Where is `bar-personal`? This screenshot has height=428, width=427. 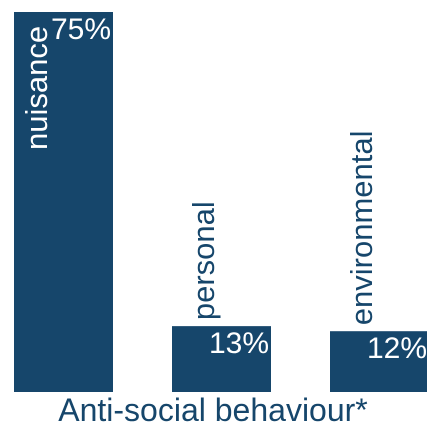
bar-personal is located at coordinates (221, 359).